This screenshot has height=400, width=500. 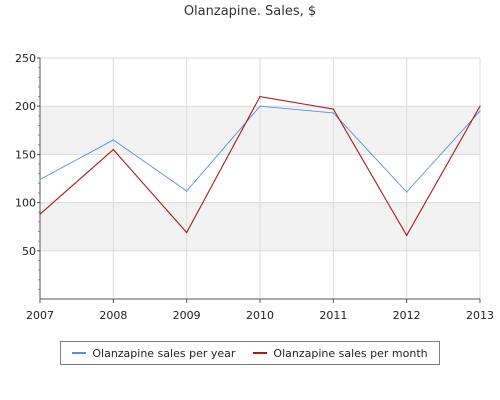 What do you see at coordinates (25, 58) in the screenshot?
I see `y-tick-label: 250` at bounding box center [25, 58].